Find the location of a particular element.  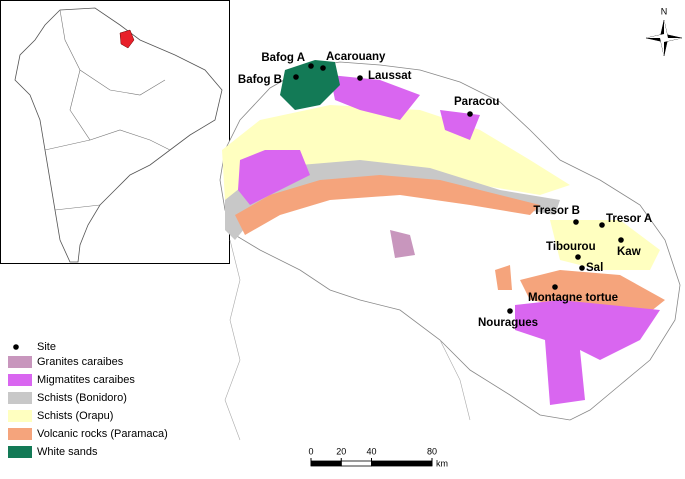

legend-label: Schists (Orapu) is located at coordinates (75, 416).